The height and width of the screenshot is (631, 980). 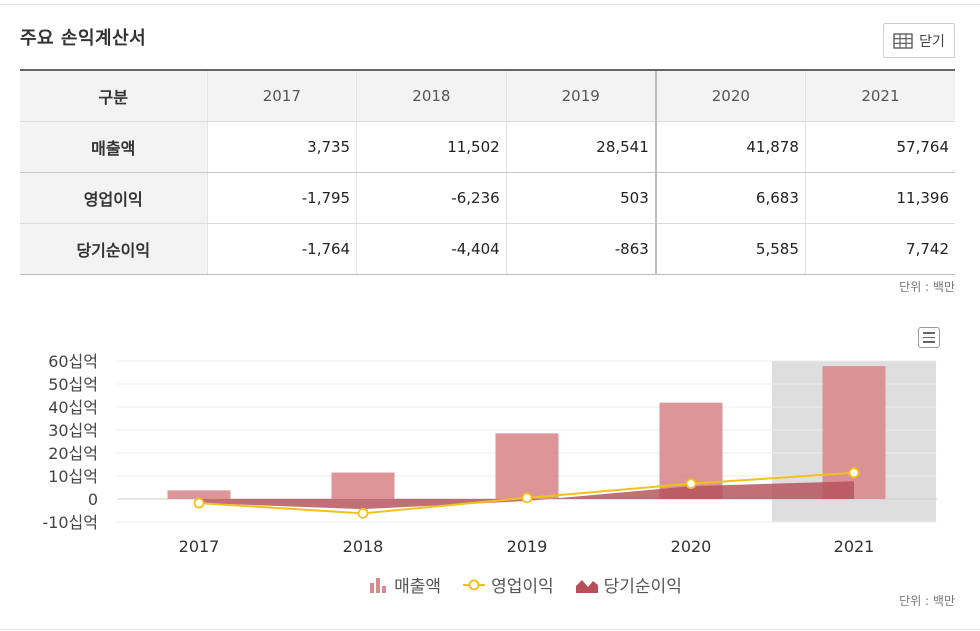 I want to click on year-header: 2019, so click(x=581, y=95).